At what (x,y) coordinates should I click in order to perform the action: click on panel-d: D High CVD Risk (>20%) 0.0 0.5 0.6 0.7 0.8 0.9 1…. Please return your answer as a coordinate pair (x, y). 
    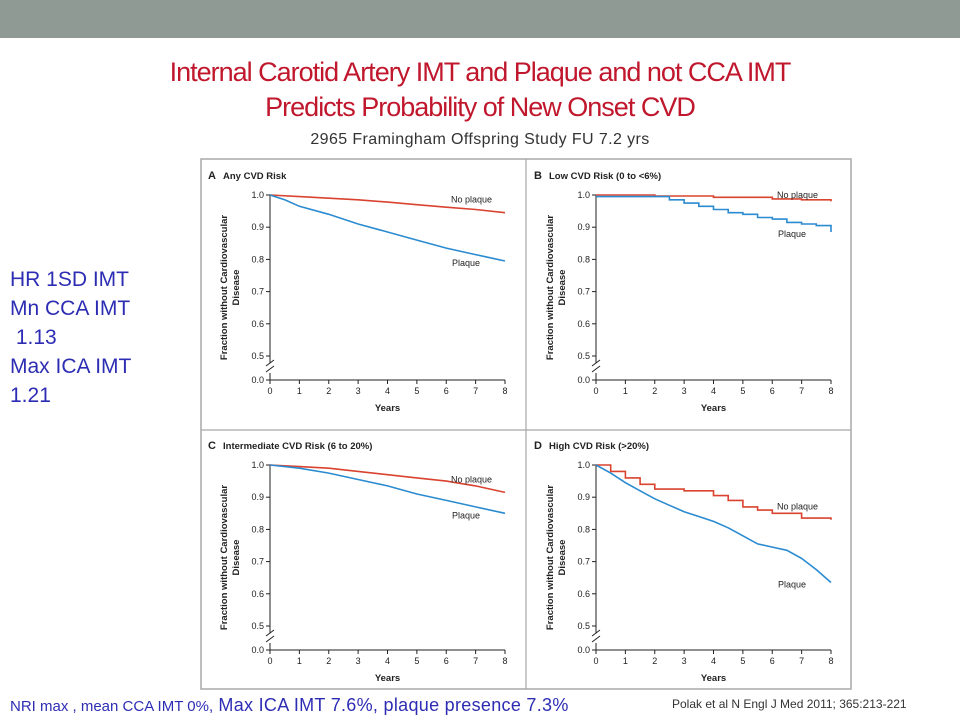
    Looking at the image, I should click on (684, 562).